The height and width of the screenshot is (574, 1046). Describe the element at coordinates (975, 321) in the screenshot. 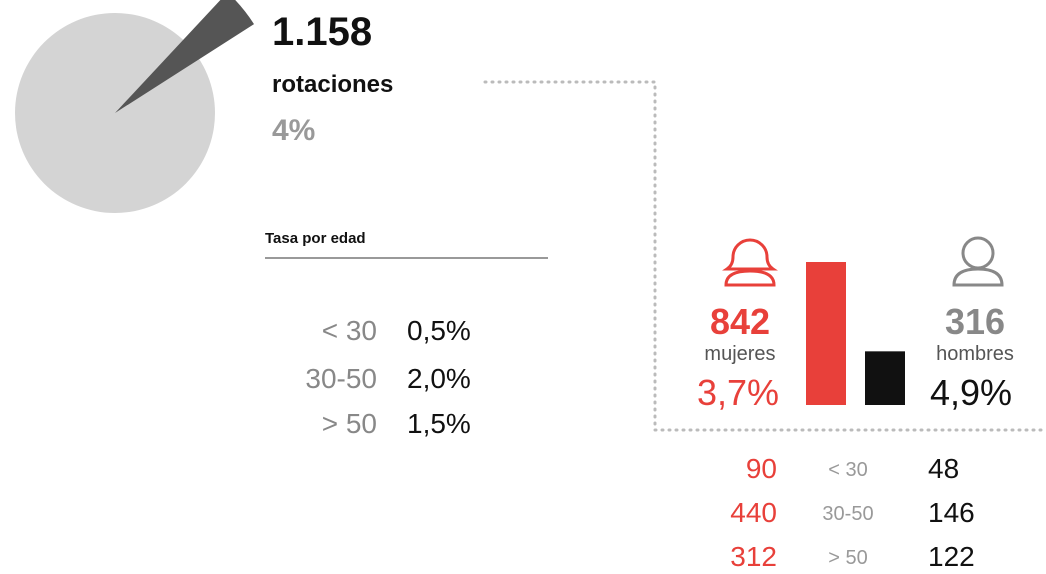

I see `male-count: 316` at that location.